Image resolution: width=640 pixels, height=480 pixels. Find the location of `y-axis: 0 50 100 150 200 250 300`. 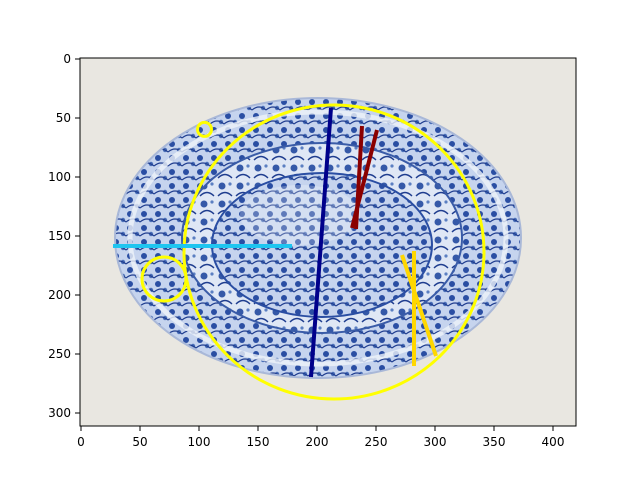

y-axis: 0 50 100 150 200 250 300 is located at coordinates (64, 236).